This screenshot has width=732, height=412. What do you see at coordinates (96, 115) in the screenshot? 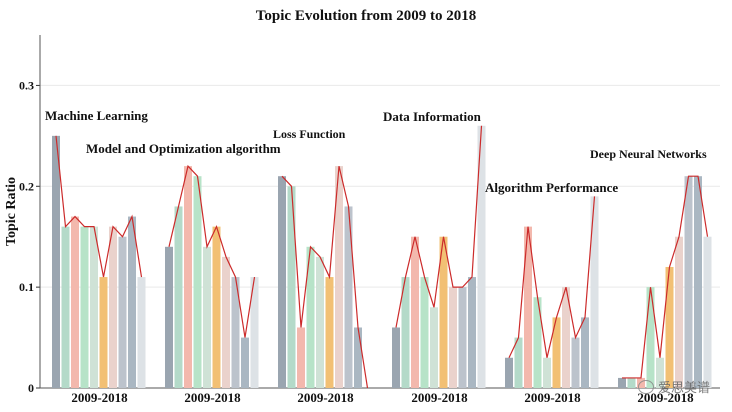
I see `topic-annotation: Machine Learning` at bounding box center [96, 115].